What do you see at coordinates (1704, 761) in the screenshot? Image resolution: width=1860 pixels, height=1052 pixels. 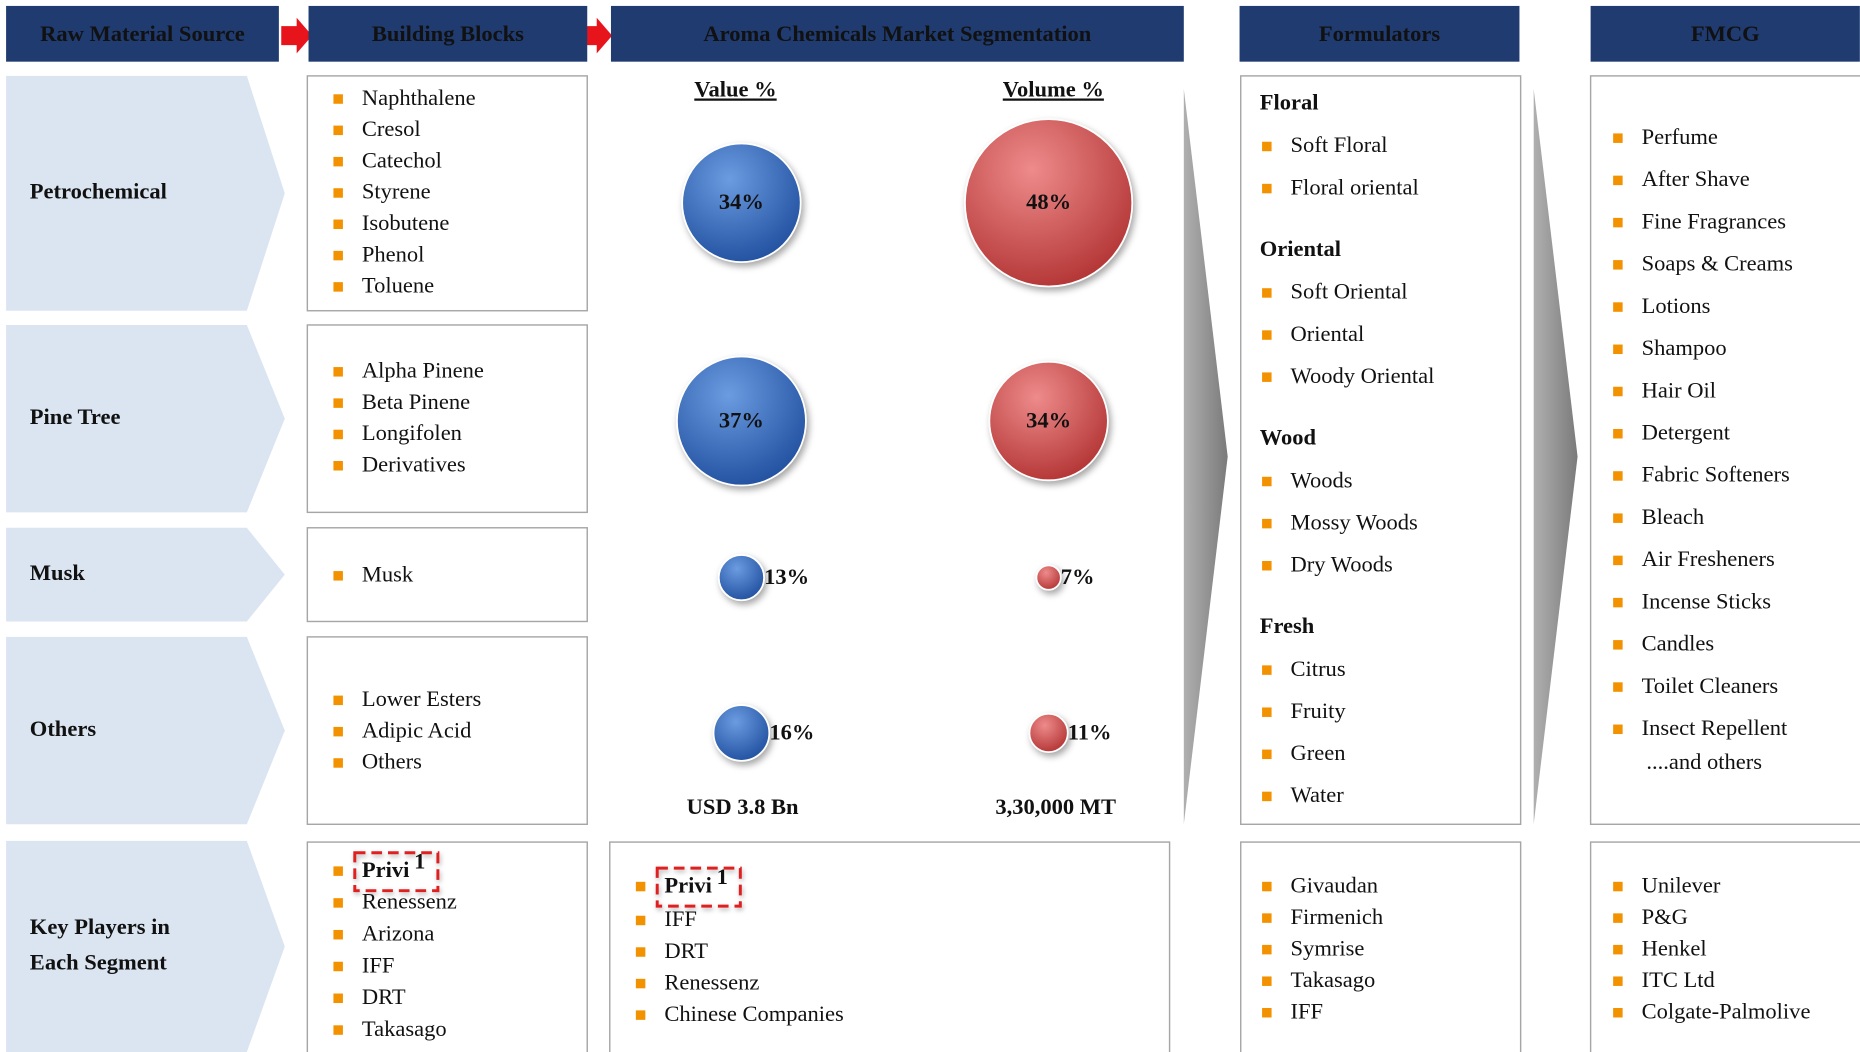 I see `list-more: ....and others` at bounding box center [1704, 761].